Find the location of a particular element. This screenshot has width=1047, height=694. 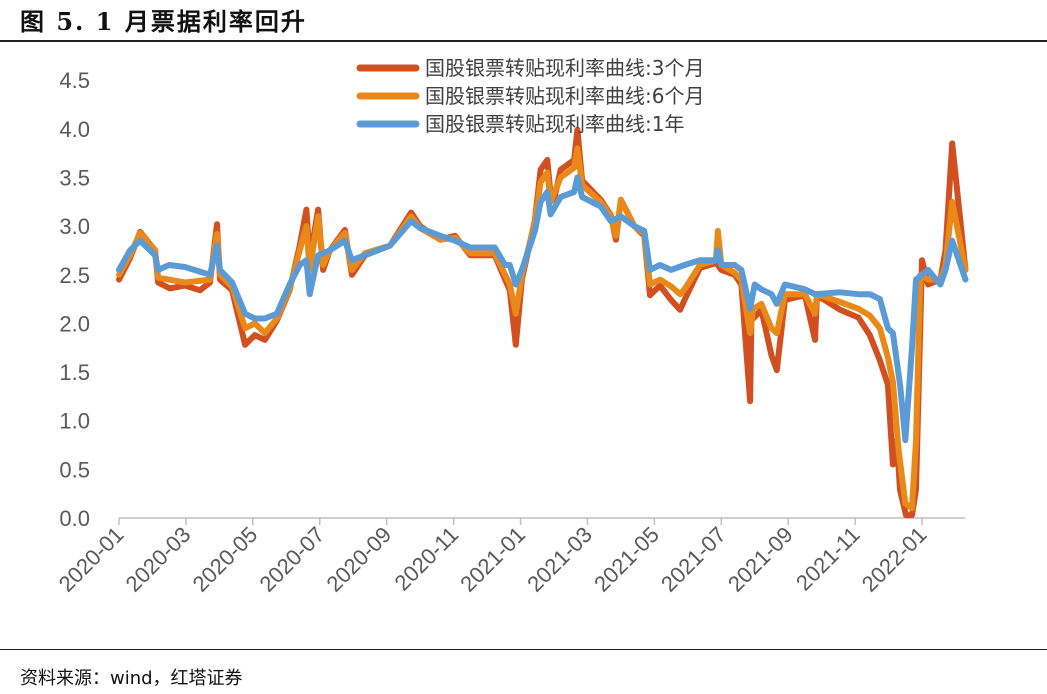

x-tick-label: 2021-05 is located at coordinates (626, 559).